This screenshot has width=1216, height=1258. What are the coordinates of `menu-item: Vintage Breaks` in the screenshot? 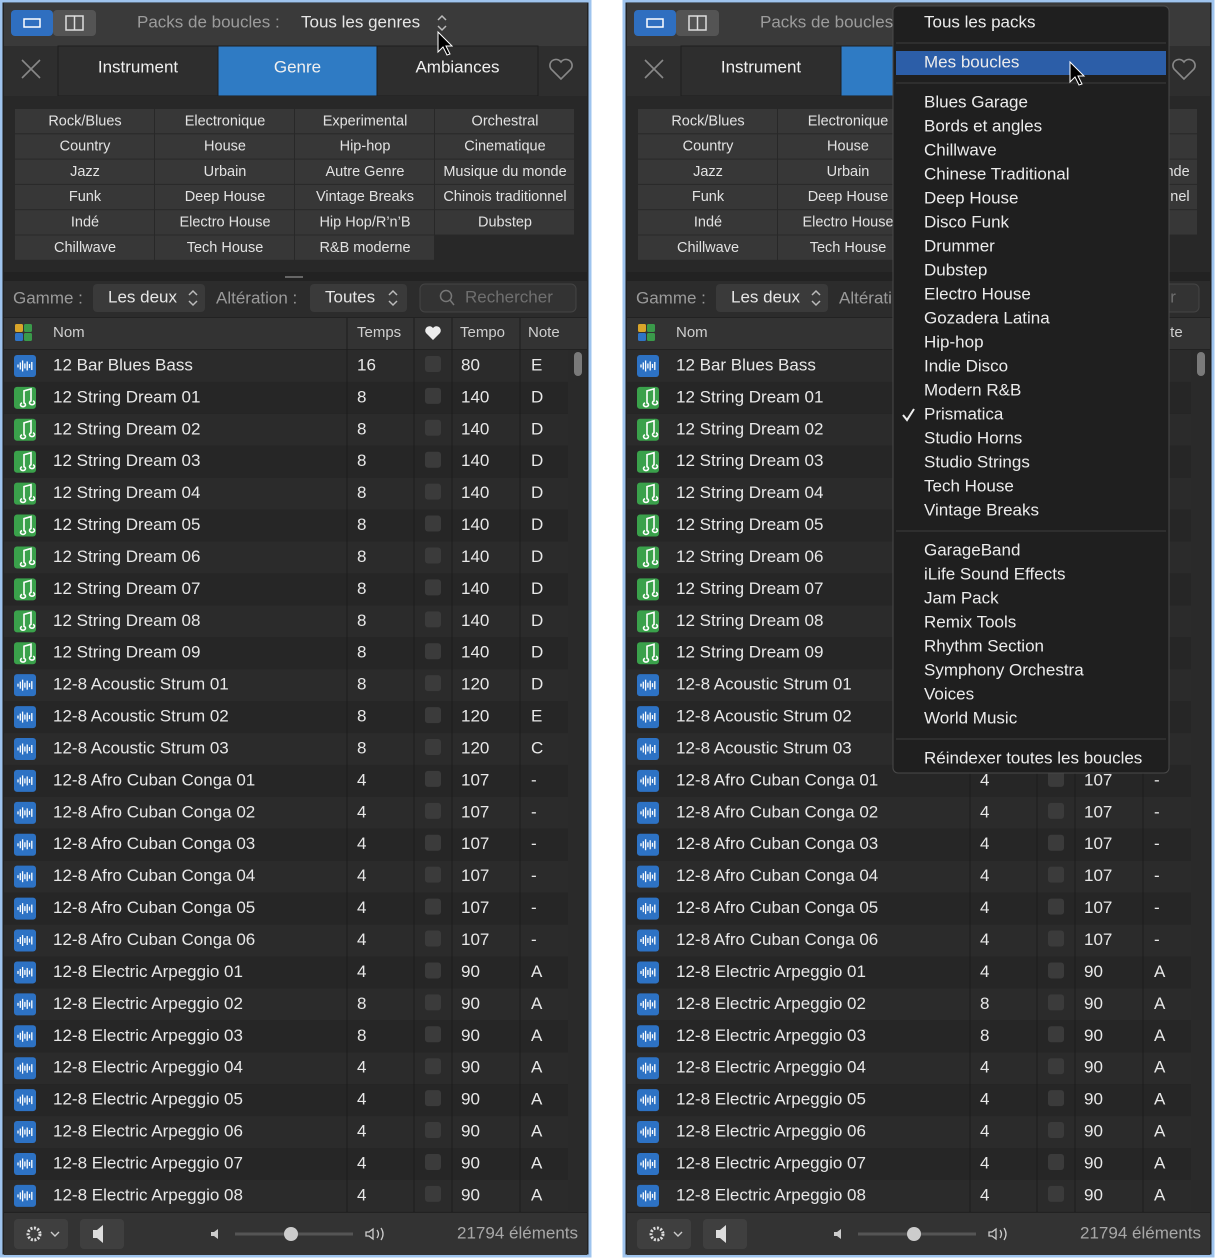 It's located at (981, 509).